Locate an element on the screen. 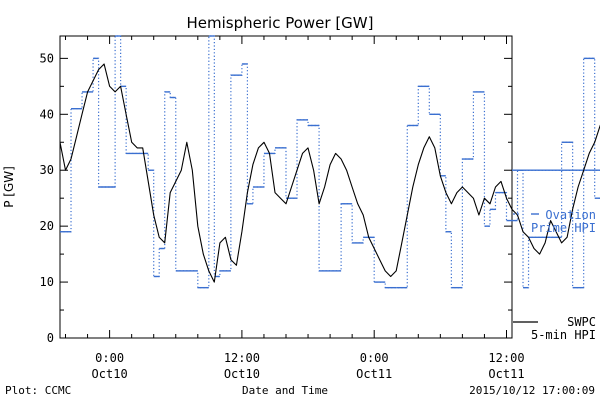 The width and height of the screenshot is (600, 400). x-tick-time-label-2: 0:00 is located at coordinates (374, 358).